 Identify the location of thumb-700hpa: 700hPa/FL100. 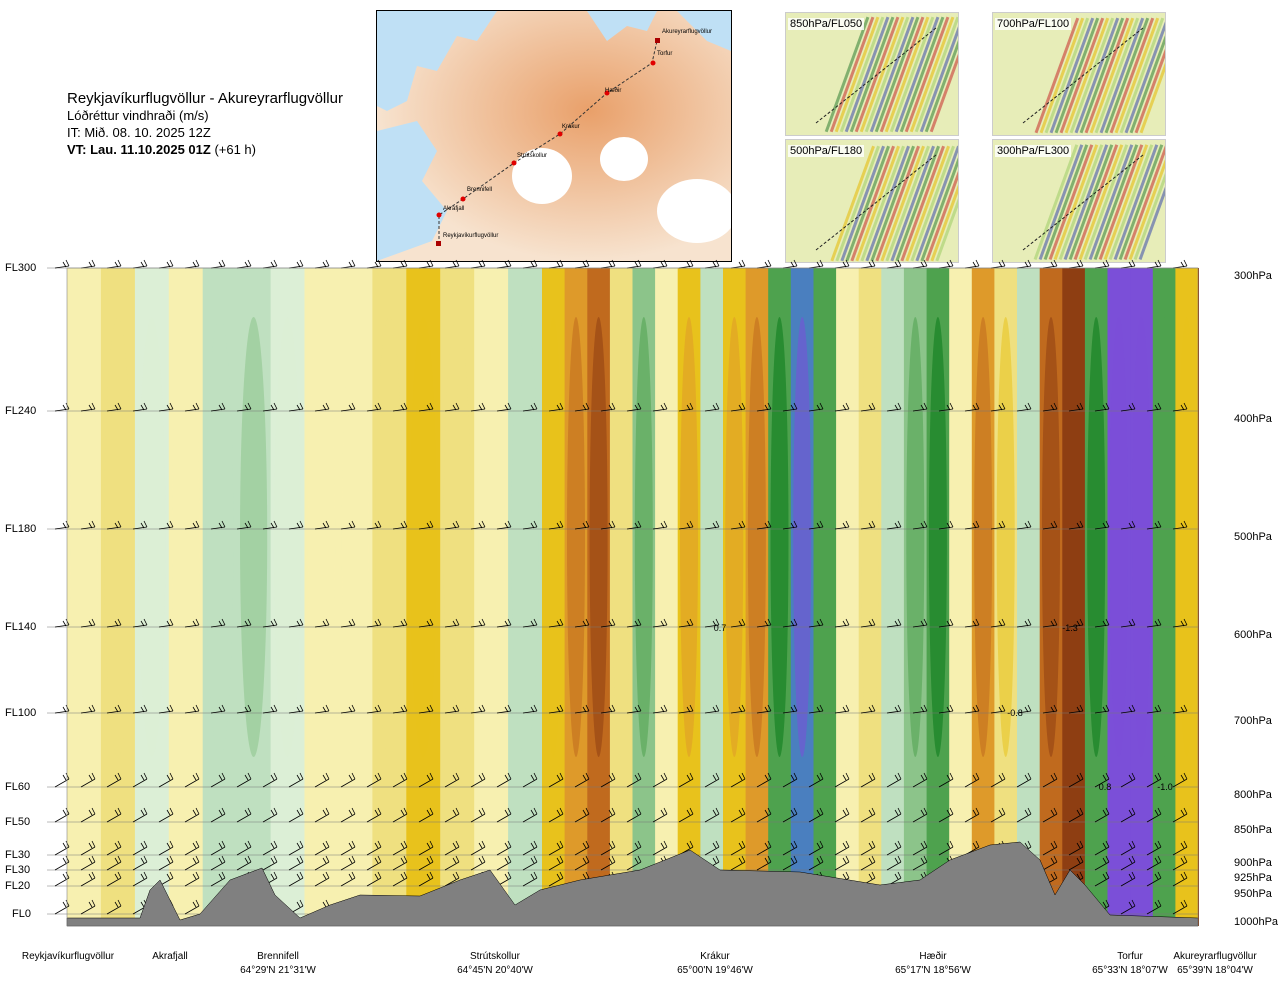
(1079, 74).